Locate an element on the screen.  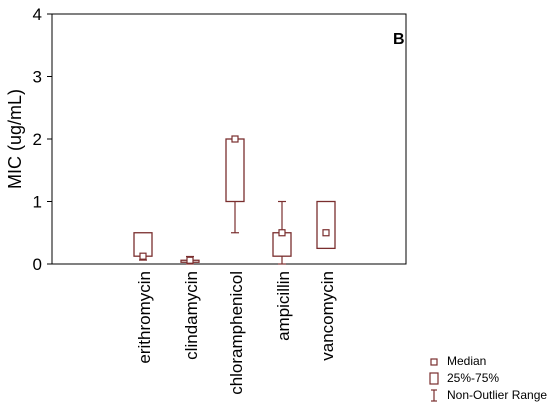
y-axis-title: MIC (ug/mL) is located at coordinates (15, 139).